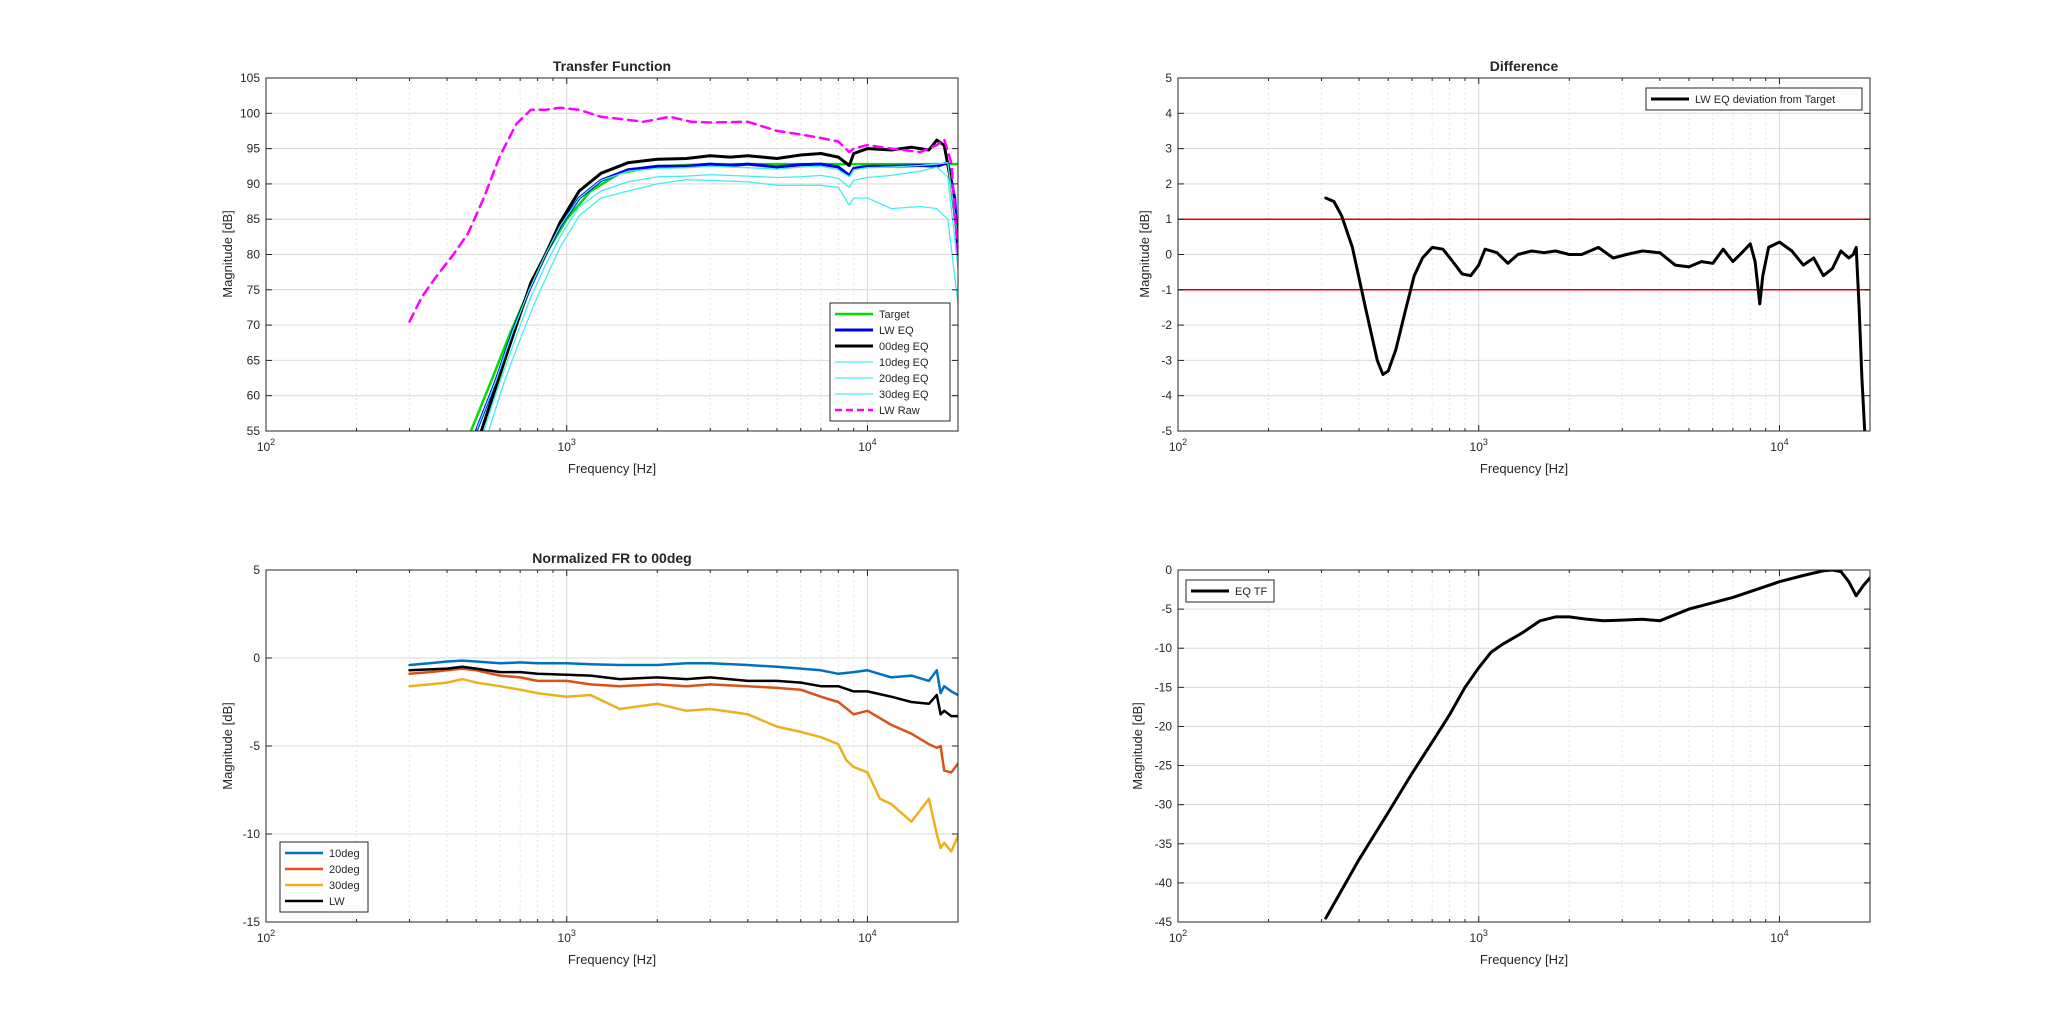 The image size is (2048, 1029). I want to click on series-line-20deg-eq, so click(720, 298).